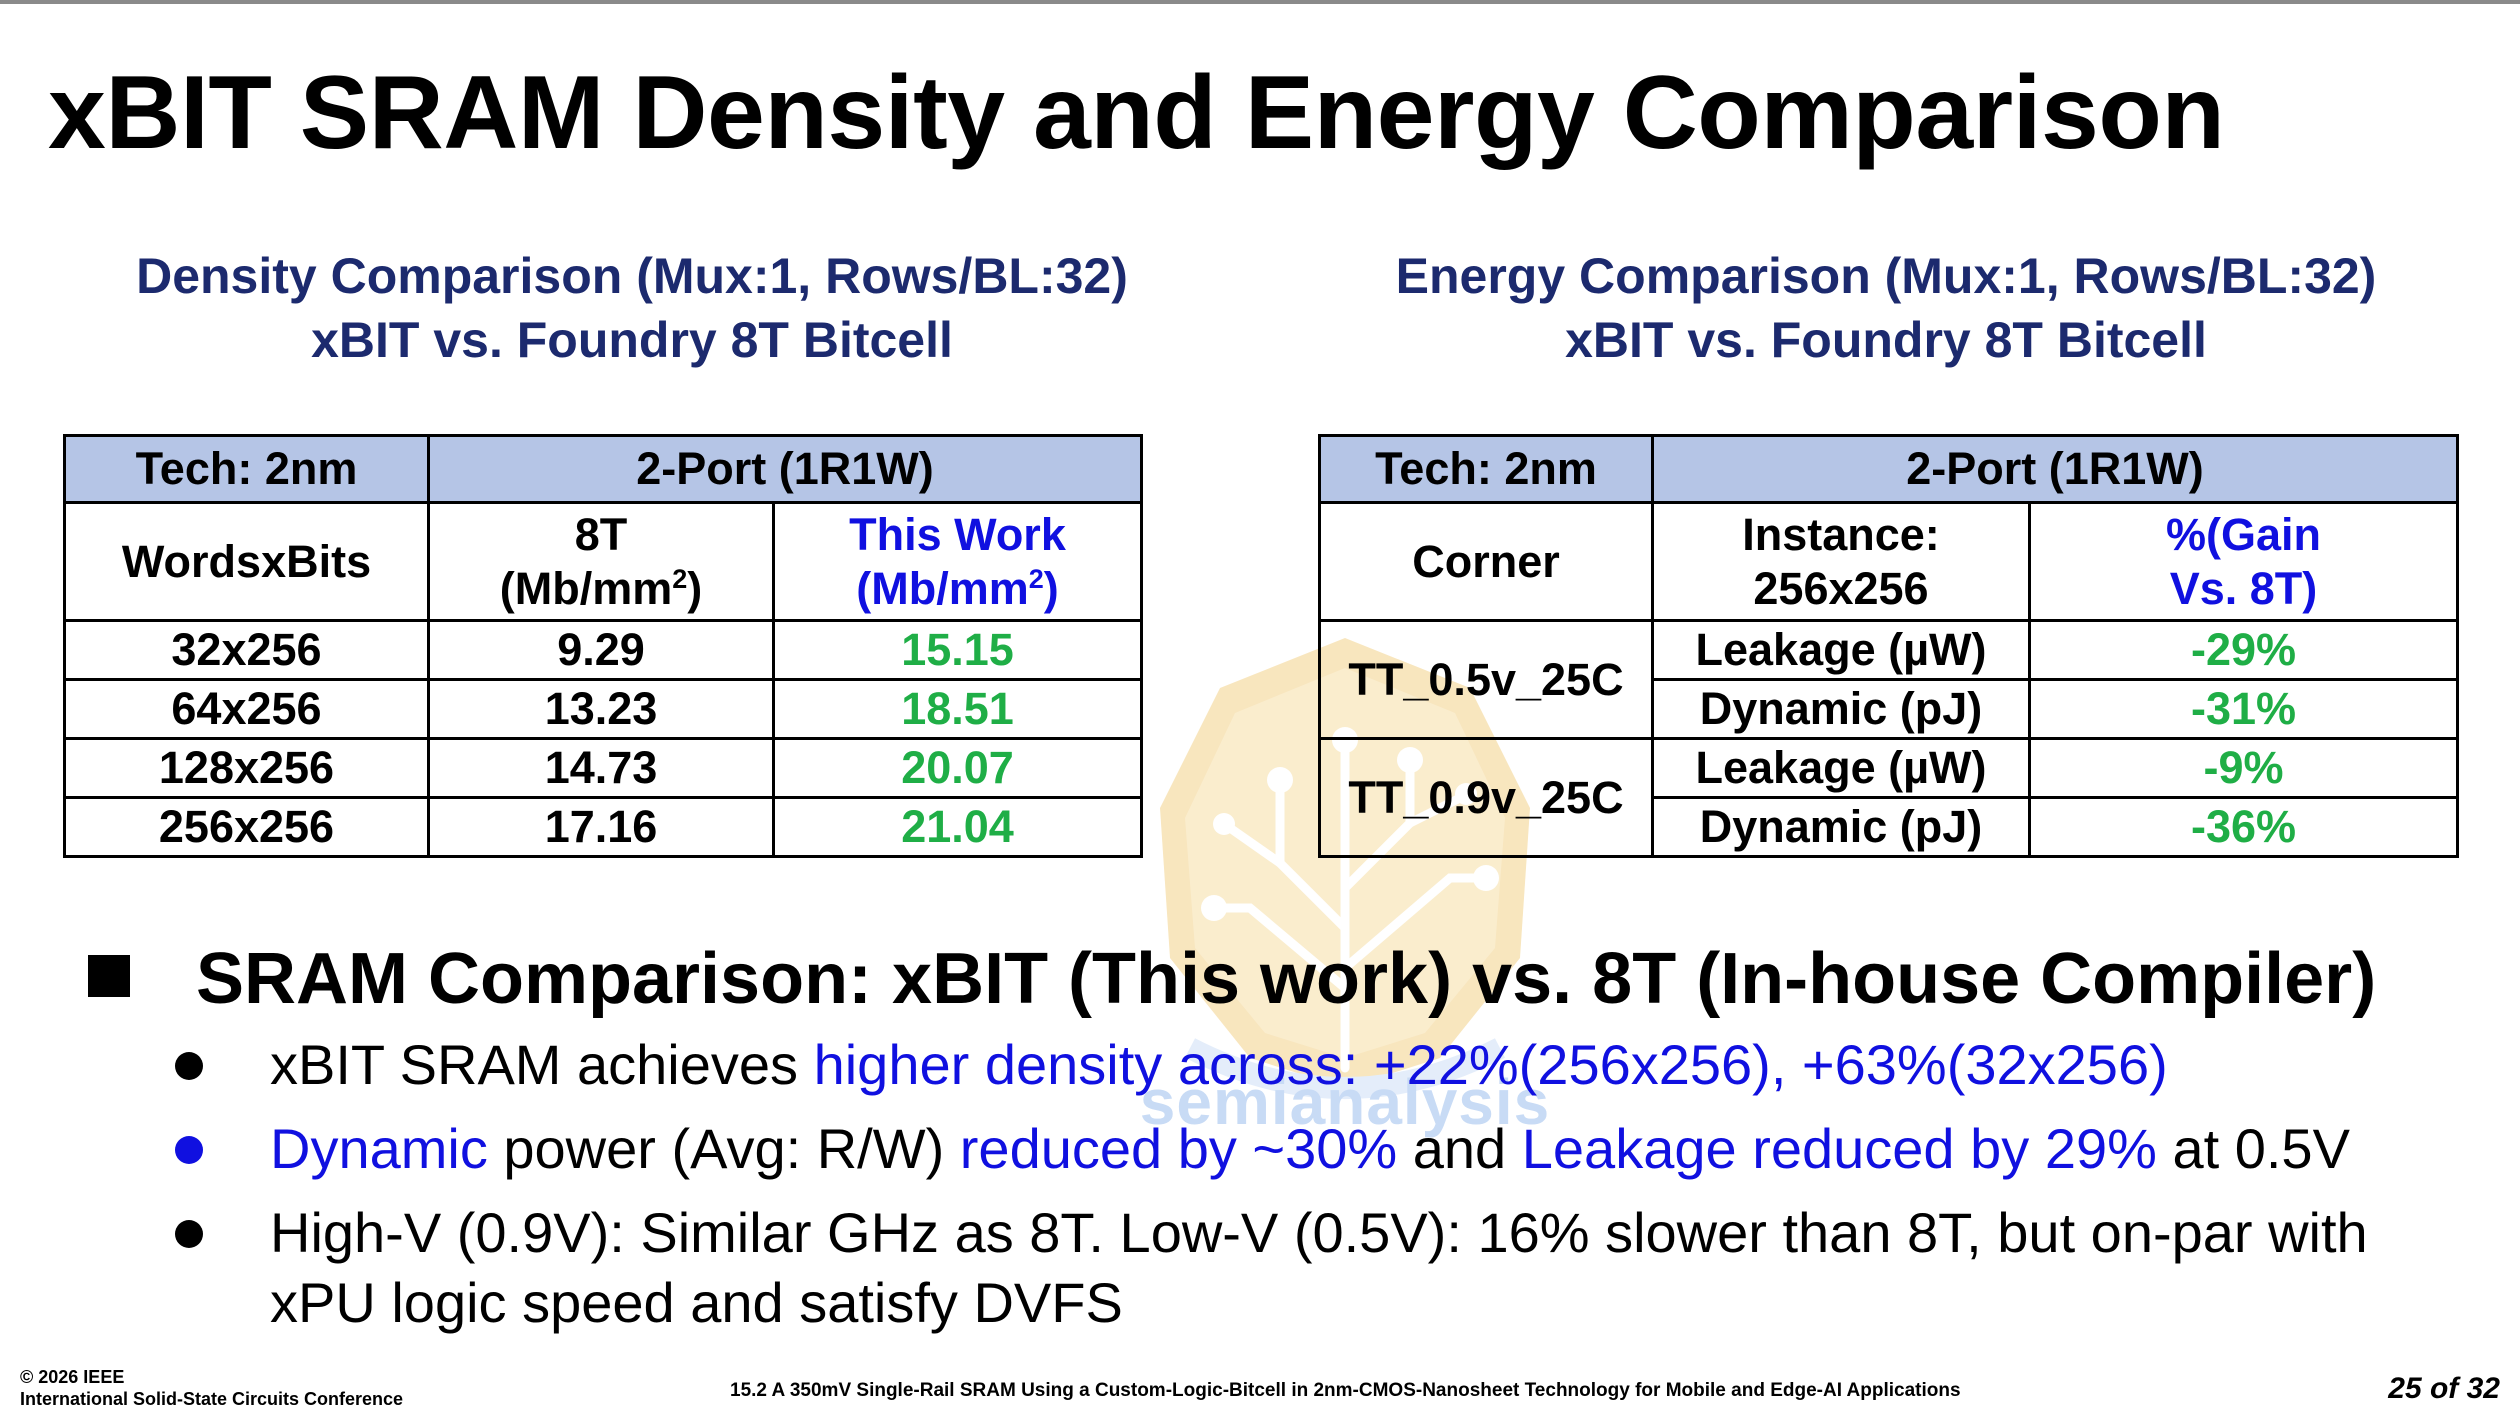 This screenshot has width=2520, height=1410. Describe the element at coordinates (785, 469) in the screenshot. I see `density-port-cell: 2-Port (1R1W)` at that location.